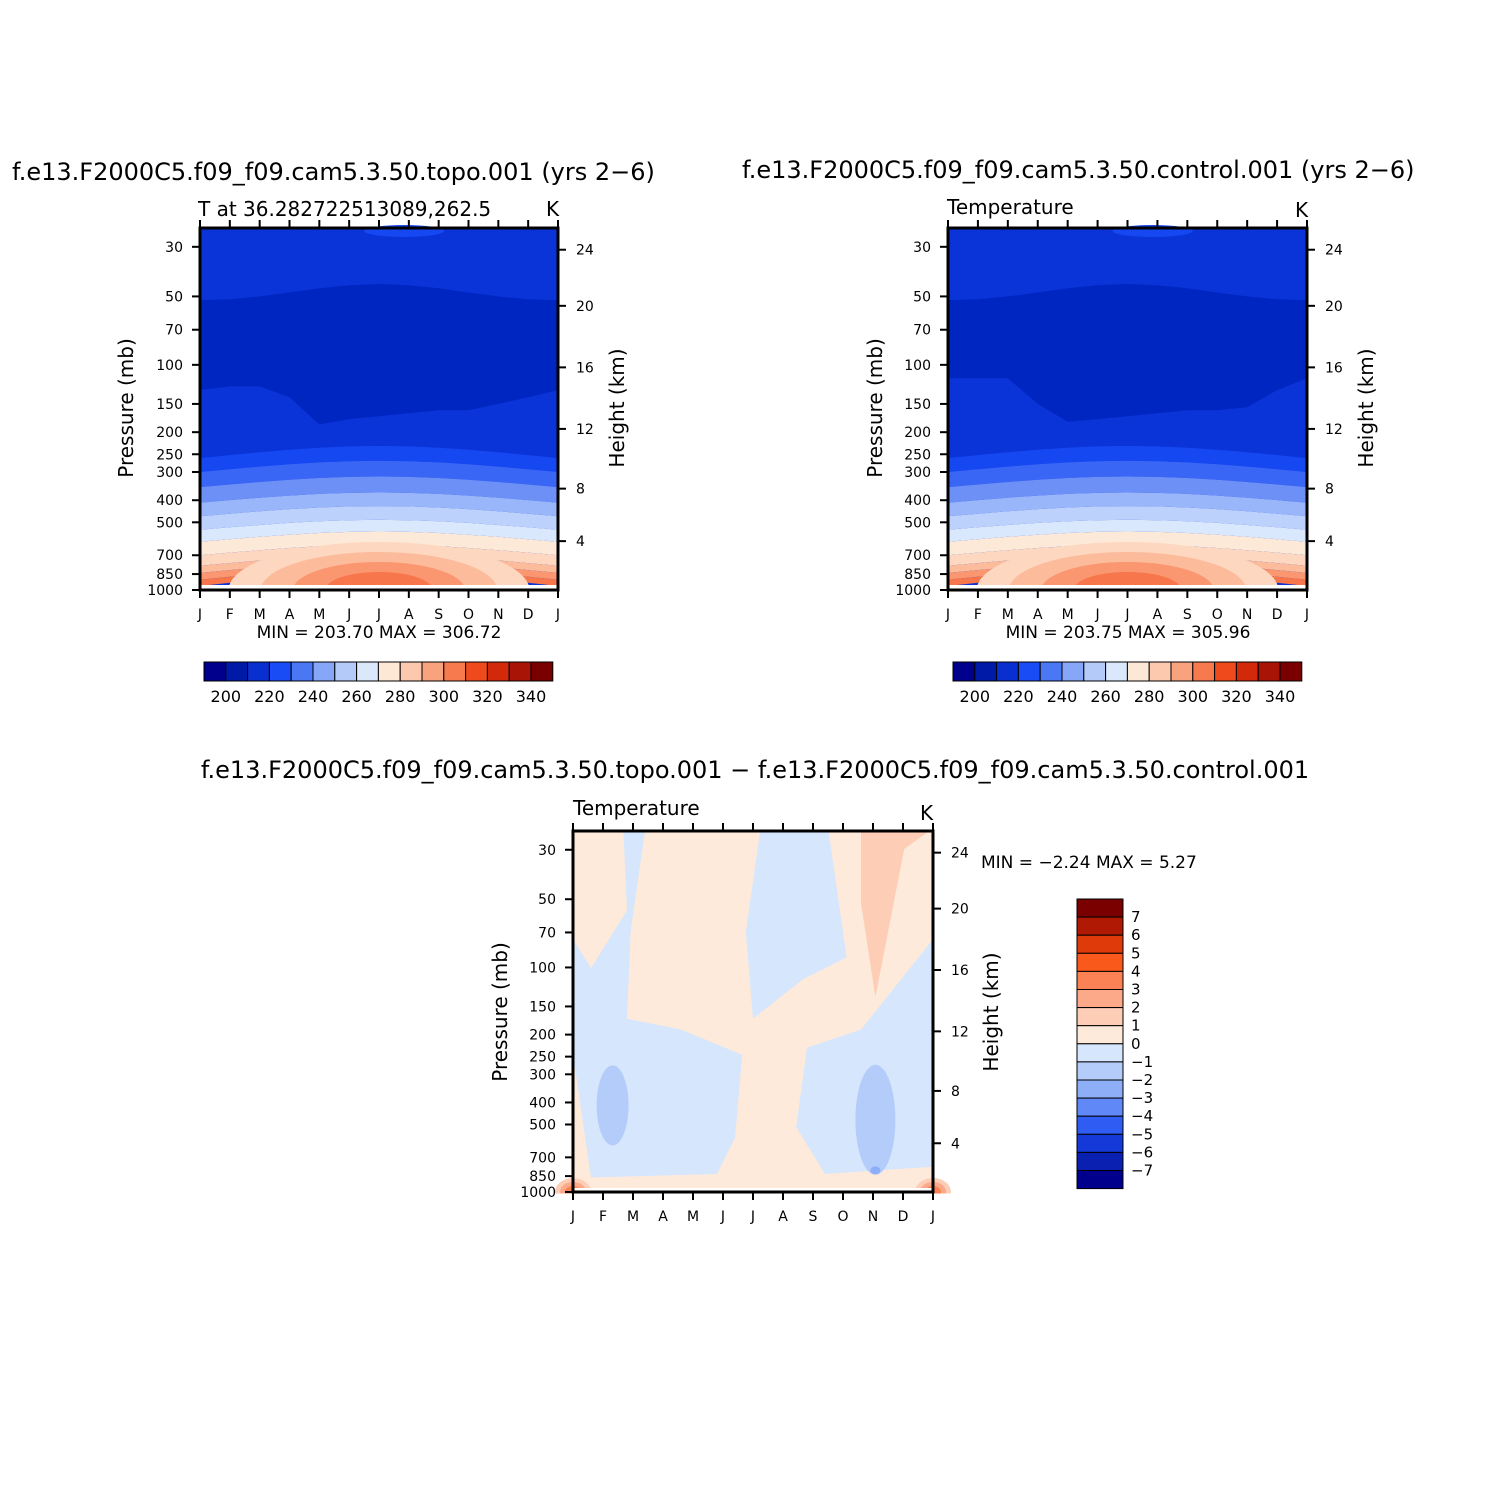  What do you see at coordinates (1097, 615) in the screenshot?
I see `control-x-tick-label: J` at bounding box center [1097, 615].